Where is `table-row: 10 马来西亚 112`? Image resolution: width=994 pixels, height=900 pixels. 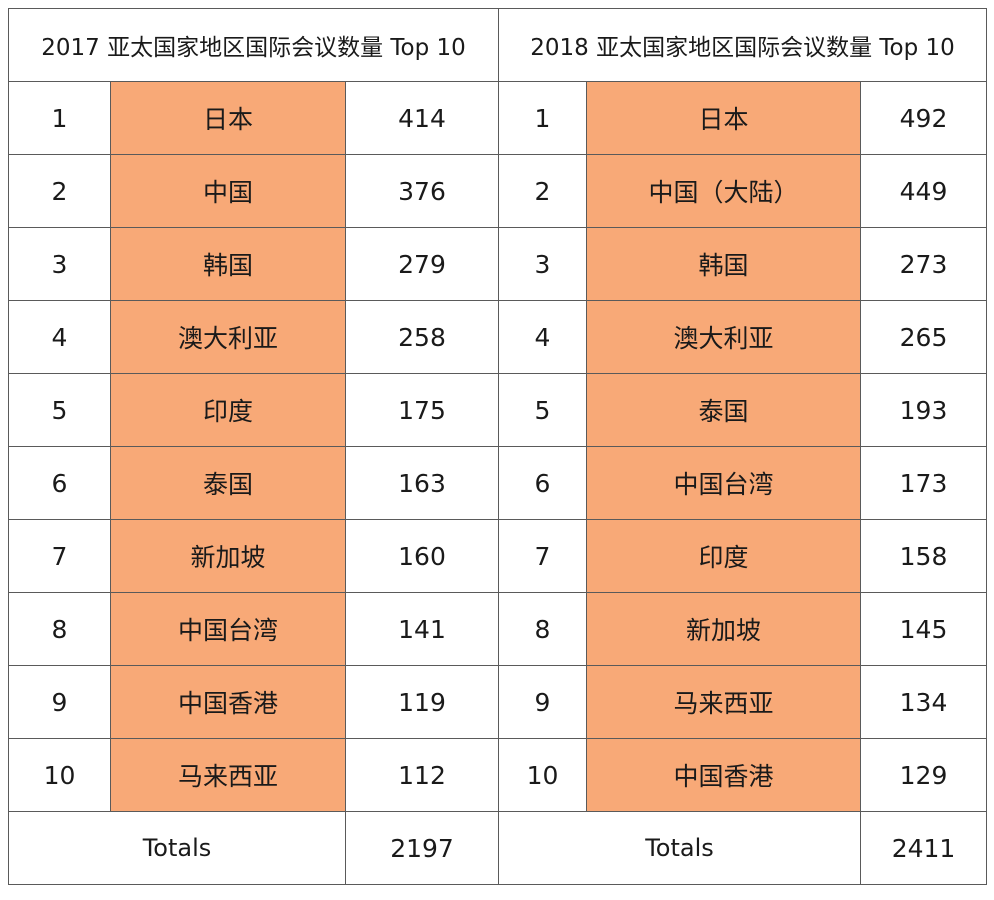 table-row: 10 马来西亚 112 is located at coordinates (253, 775).